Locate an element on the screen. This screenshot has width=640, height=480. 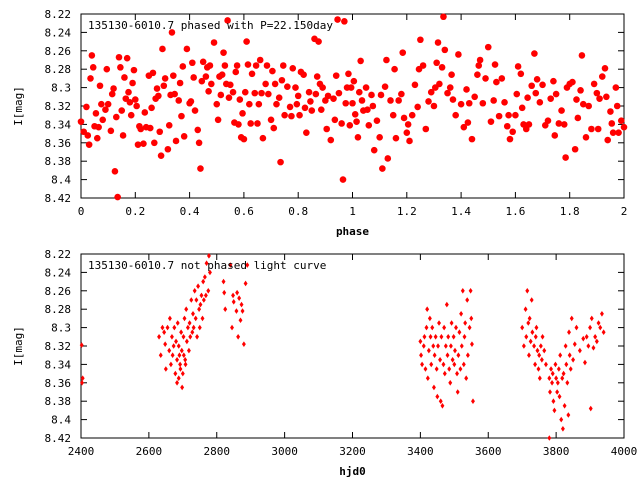
y-axis-label: I[mag] is located at coordinates (18, 106).